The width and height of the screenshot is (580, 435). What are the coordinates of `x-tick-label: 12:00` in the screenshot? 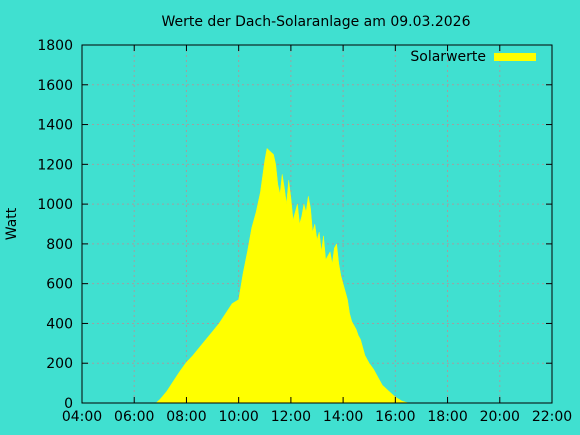 It's located at (291, 417).